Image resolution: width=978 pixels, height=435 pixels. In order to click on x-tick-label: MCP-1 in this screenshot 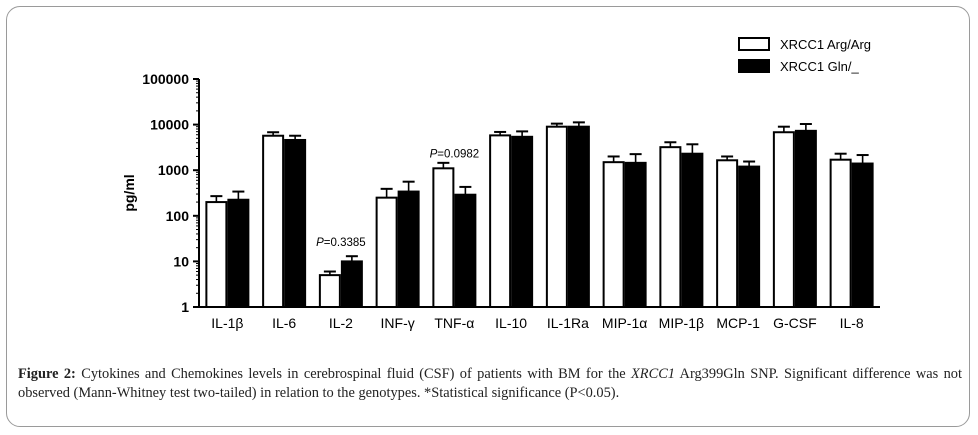, I will do `click(738, 323)`.